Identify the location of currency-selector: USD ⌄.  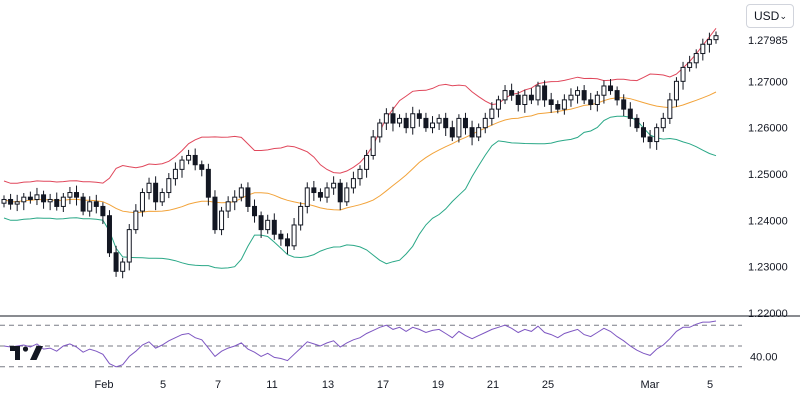
(770, 16).